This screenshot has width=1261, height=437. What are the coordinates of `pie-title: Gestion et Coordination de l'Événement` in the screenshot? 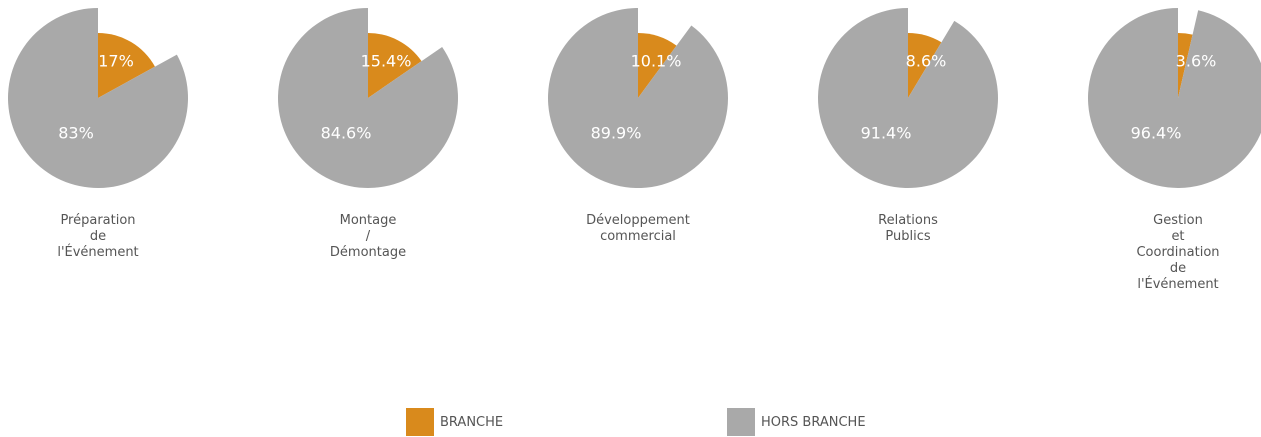 It's located at (1178, 252).